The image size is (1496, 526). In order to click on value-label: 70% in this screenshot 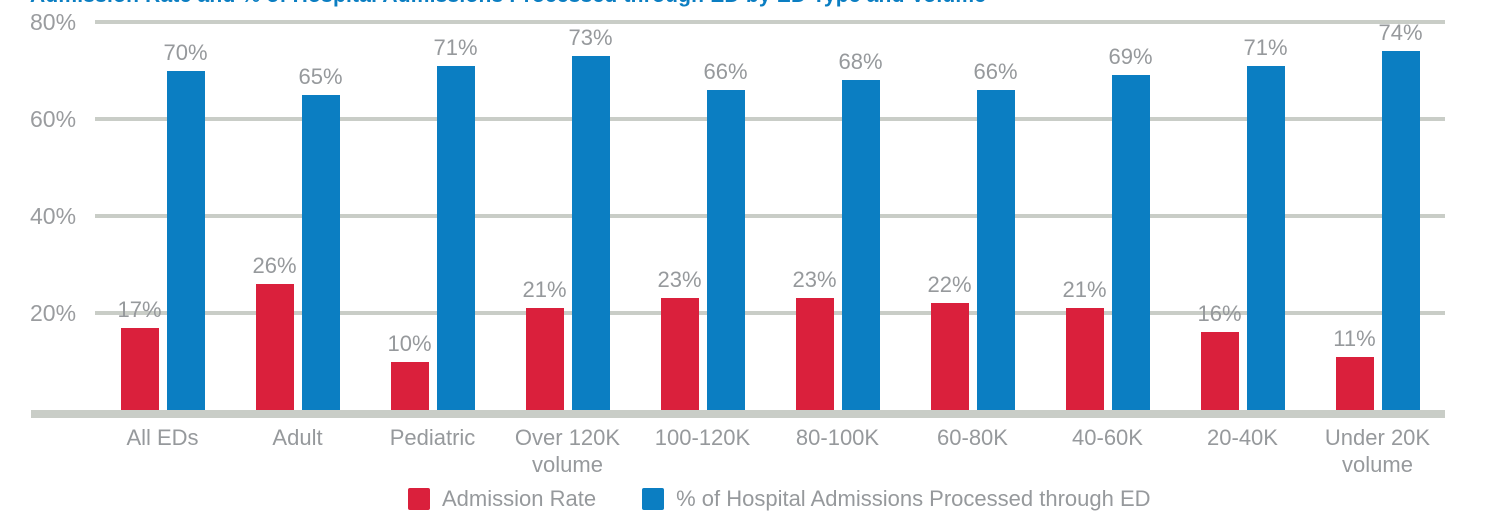, I will do `click(185, 52)`.